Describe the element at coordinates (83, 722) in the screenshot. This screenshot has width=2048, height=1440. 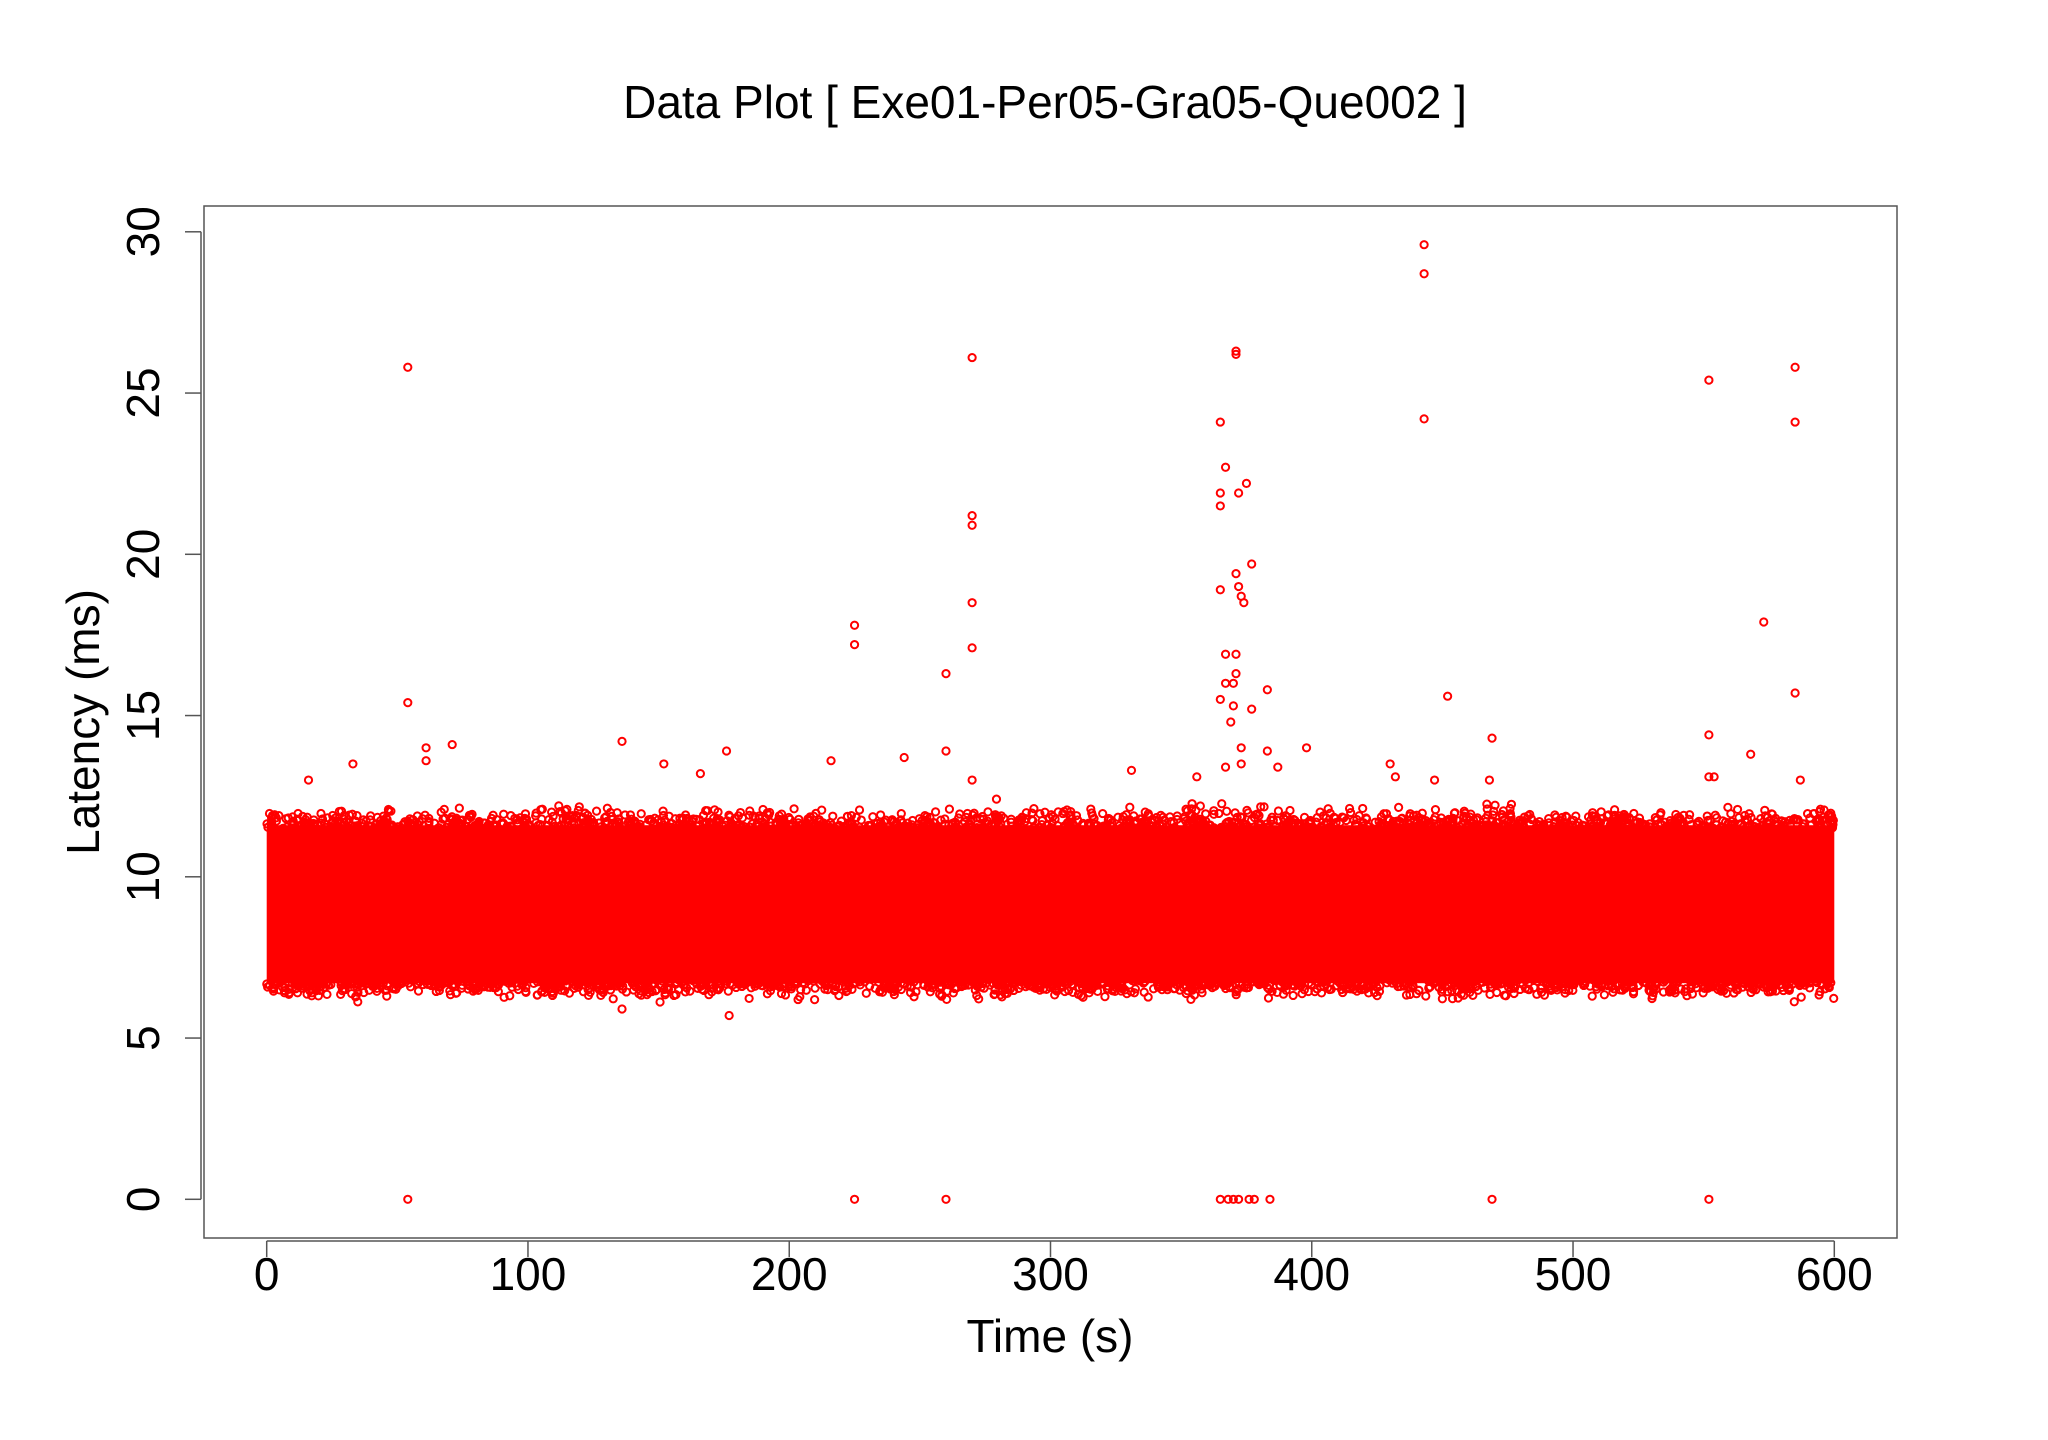
I see `y-axis-label: Latency (ms)` at that location.